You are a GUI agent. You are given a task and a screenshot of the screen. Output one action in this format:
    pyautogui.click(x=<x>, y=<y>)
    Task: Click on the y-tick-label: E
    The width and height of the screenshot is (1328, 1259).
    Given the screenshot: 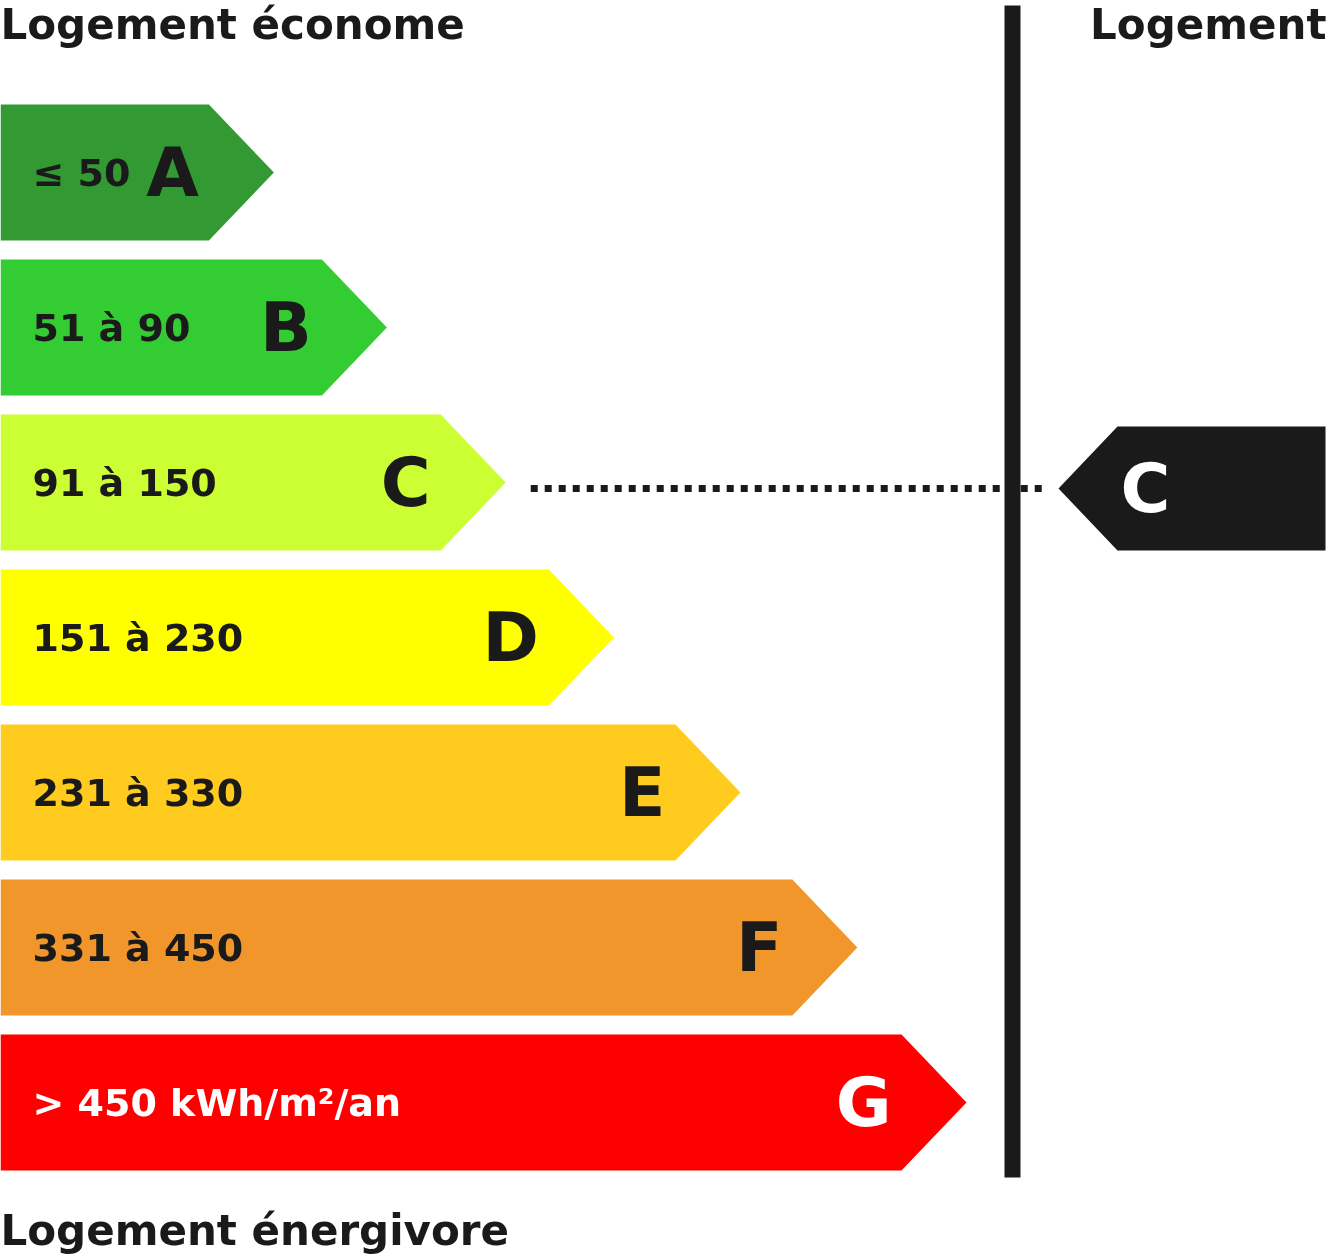 What is the action you would take?
    pyautogui.click(x=642, y=792)
    